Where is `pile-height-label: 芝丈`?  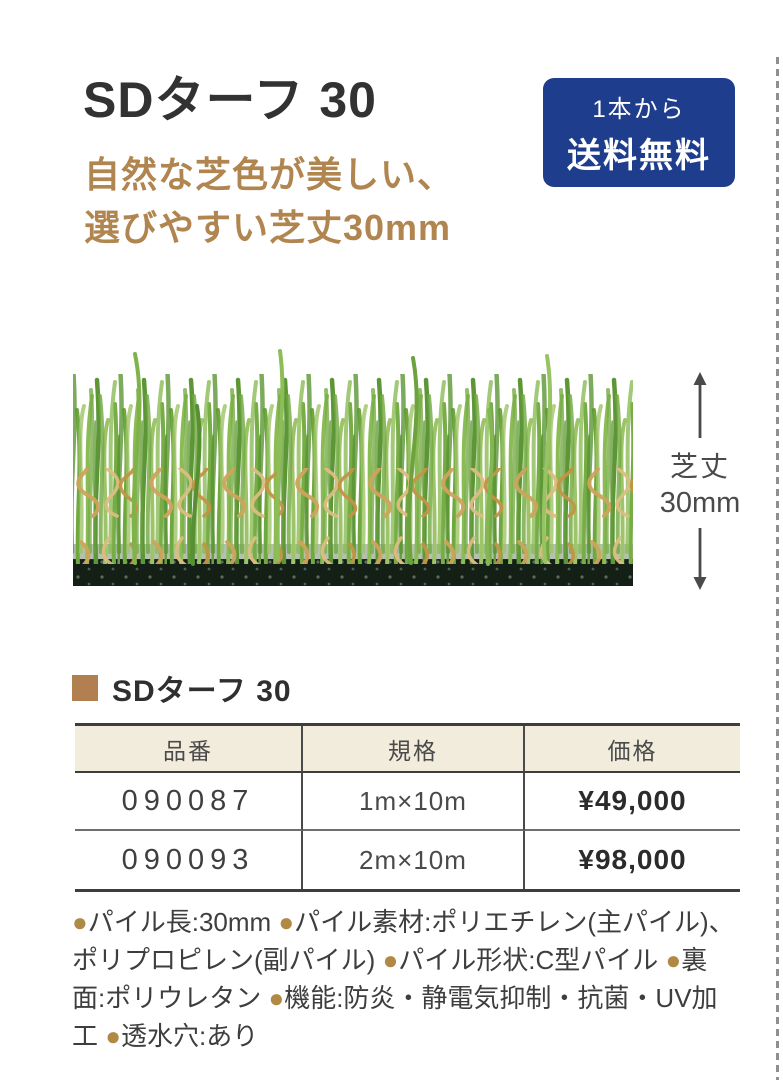
pile-height-label: 芝丈 is located at coordinates (699, 466).